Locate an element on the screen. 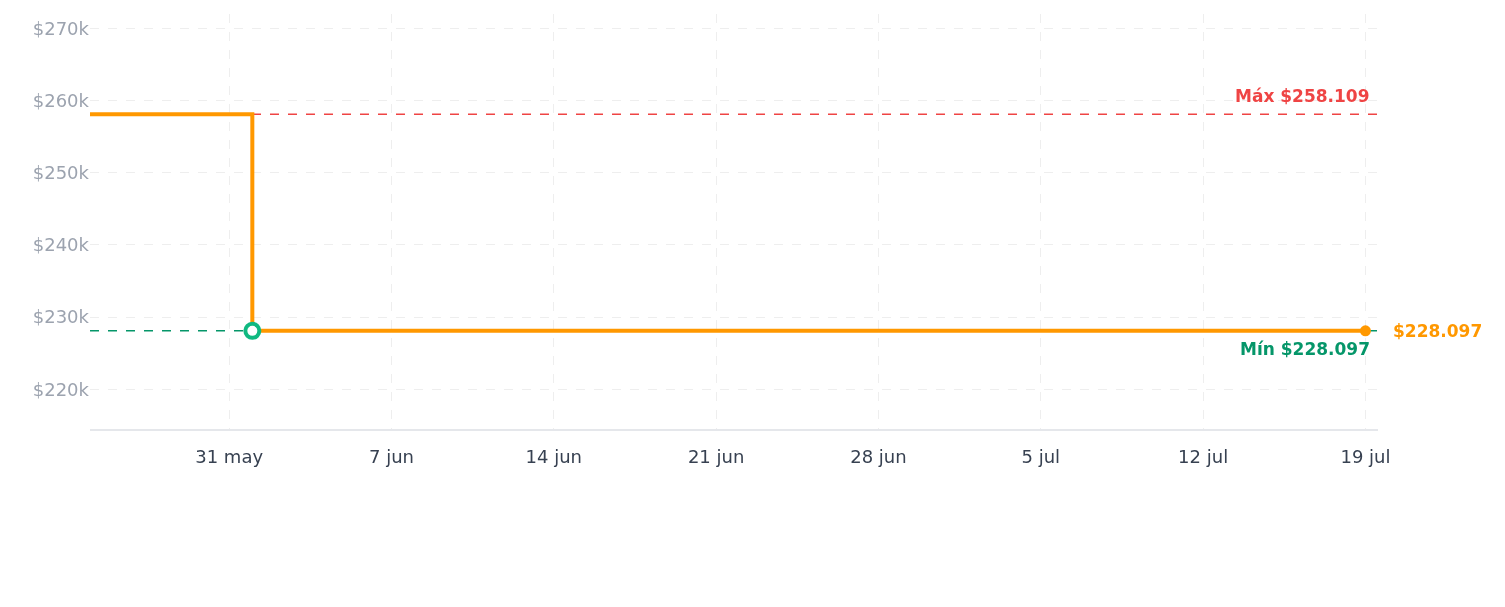 The image size is (1505, 607). y-tick-label: $270k is located at coordinates (61, 28).